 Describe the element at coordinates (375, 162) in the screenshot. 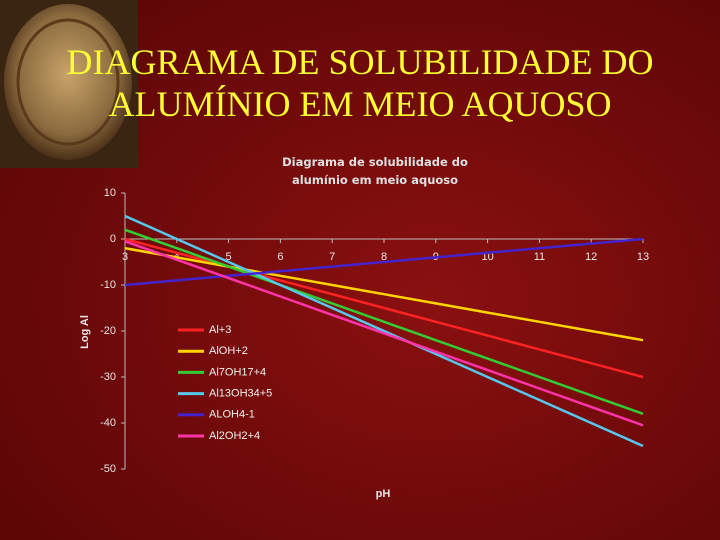

I see `chart-title: Diagrama de solubilidade do` at that location.